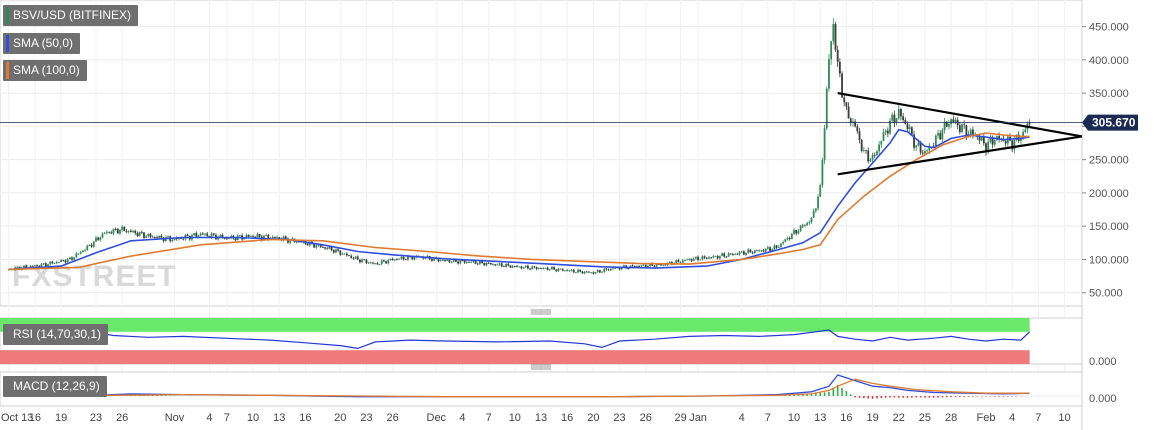 The width and height of the screenshot is (1153, 430). What do you see at coordinates (393, 418) in the screenshot?
I see `x-tick-label: 26` at bounding box center [393, 418].